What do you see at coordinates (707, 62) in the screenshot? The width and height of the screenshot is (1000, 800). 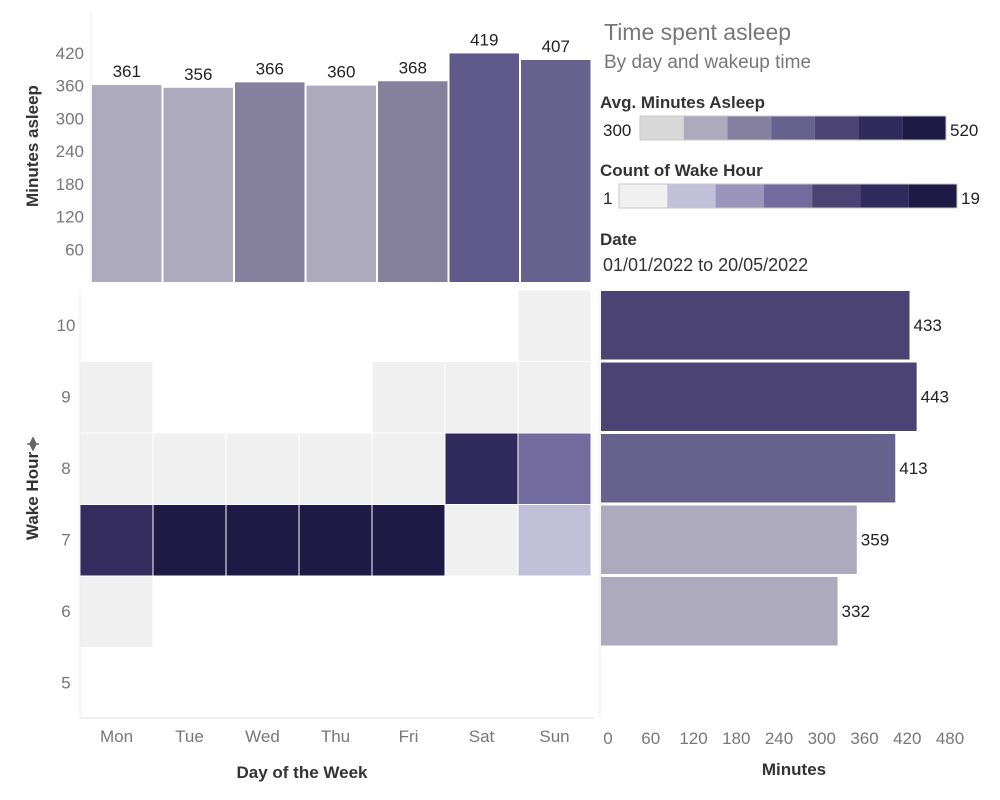 I see `dashboard-subtitle: By day and wakeup time` at bounding box center [707, 62].